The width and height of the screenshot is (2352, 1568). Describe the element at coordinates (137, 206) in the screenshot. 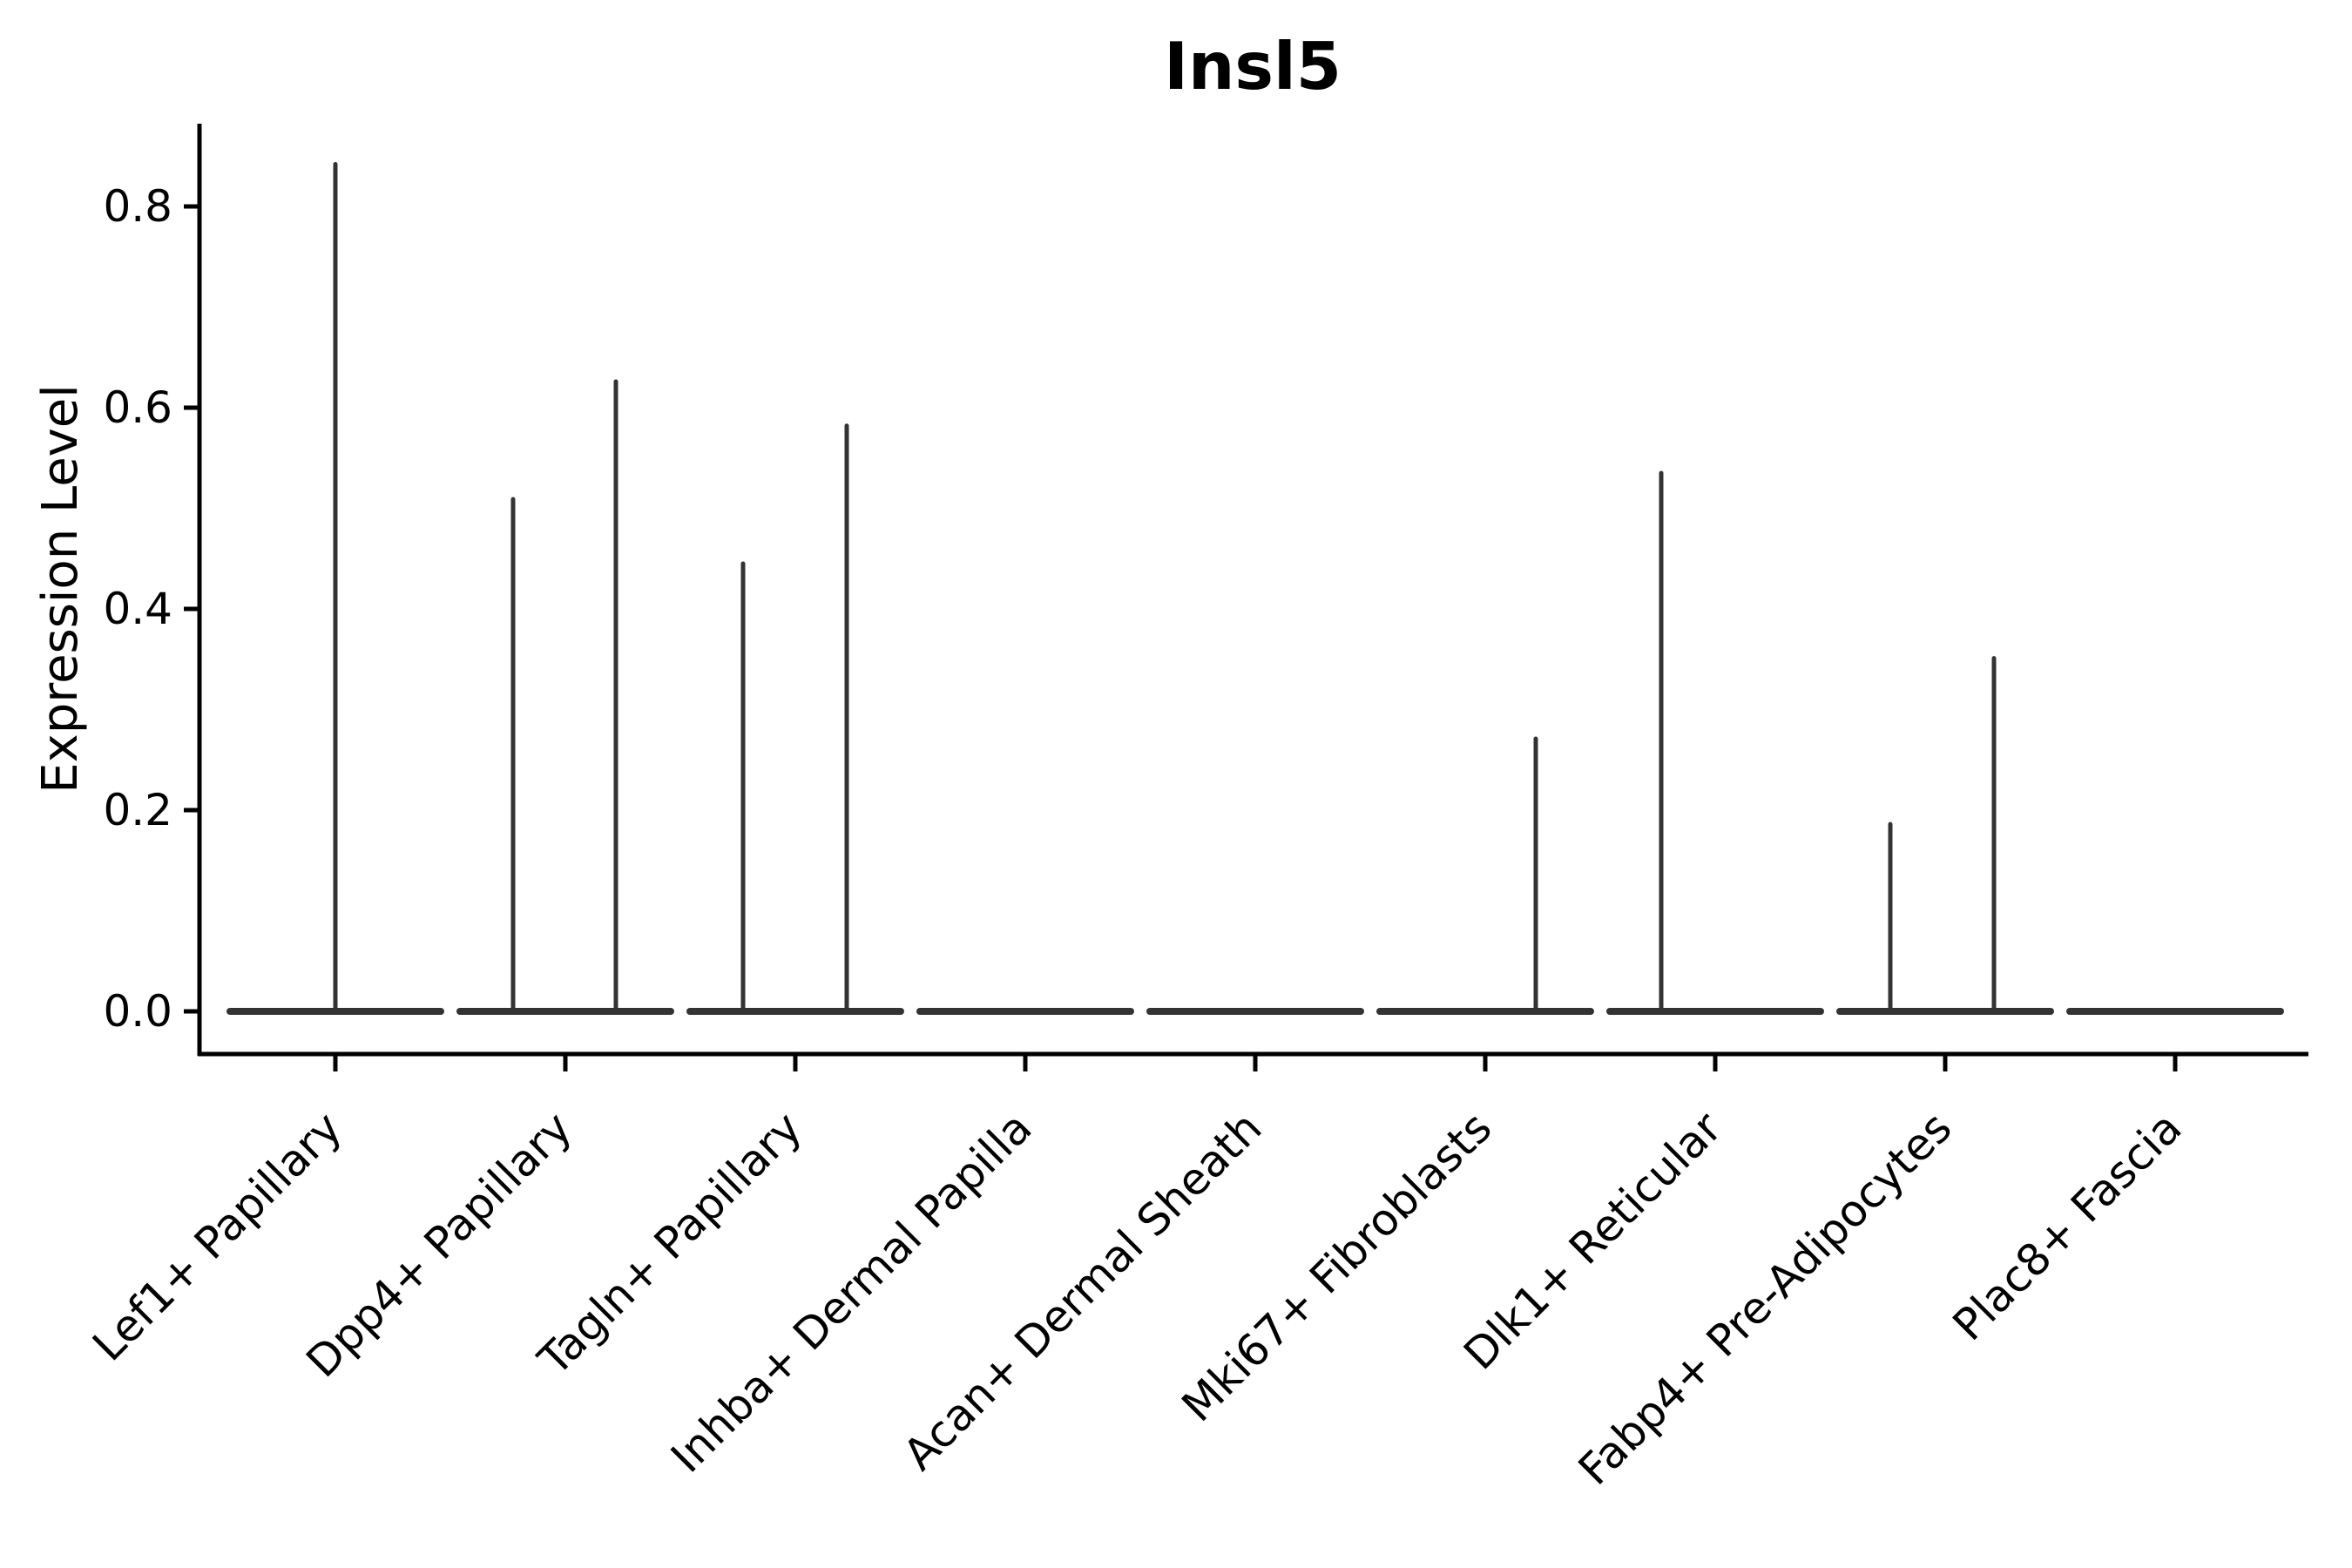

I see `y-tick-label: 0.8` at that location.